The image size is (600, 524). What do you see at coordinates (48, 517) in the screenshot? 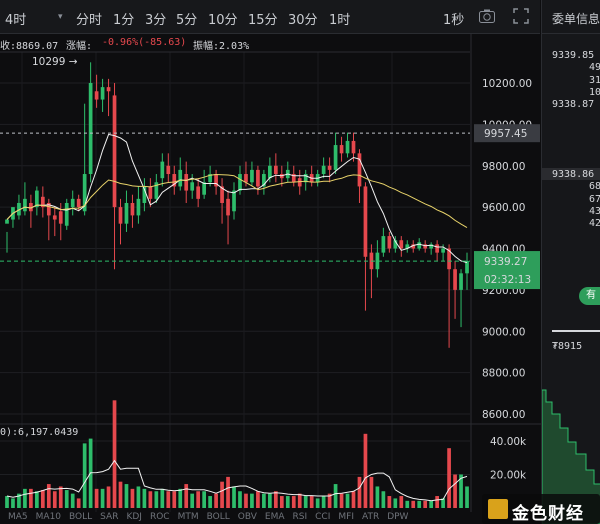
I see `indicator-tab-ma10: MA10` at bounding box center [48, 517].